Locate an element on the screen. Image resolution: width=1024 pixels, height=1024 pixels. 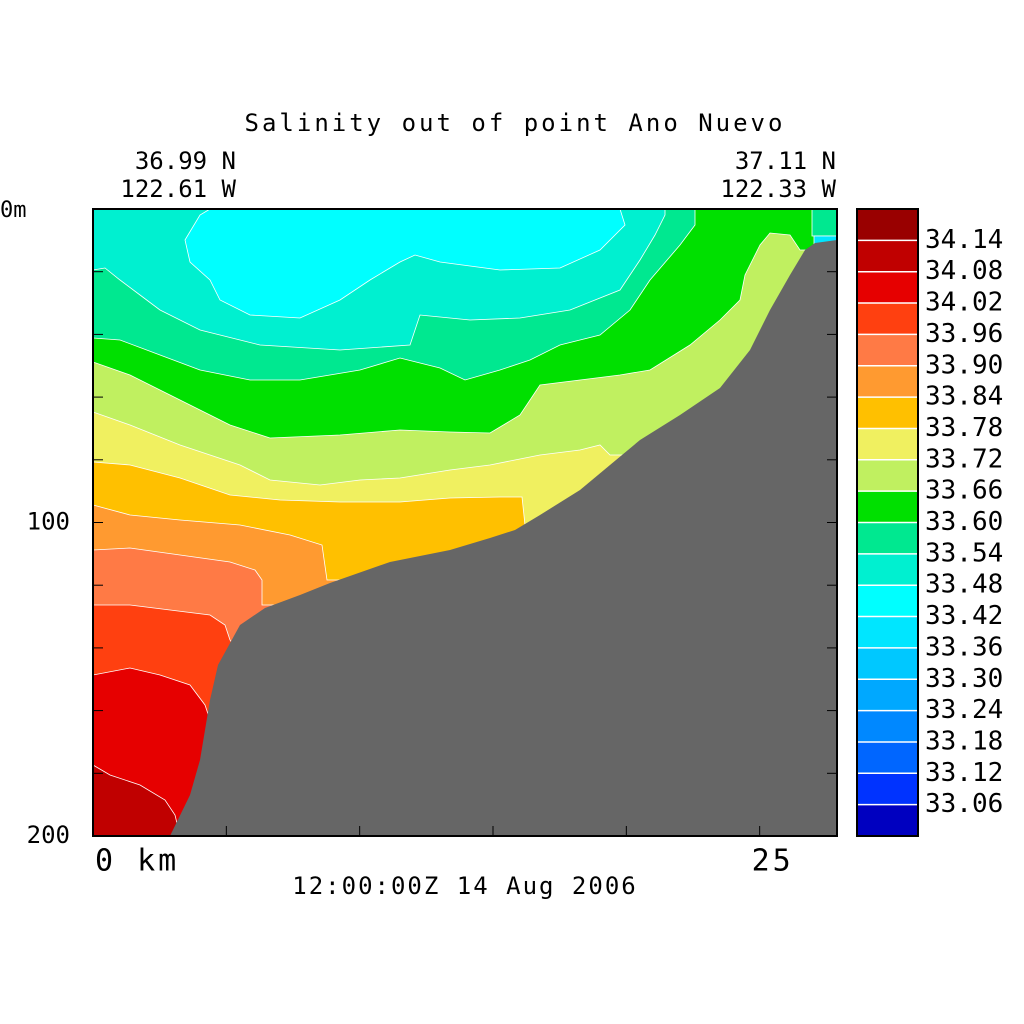
colorbar-label: 34.08 is located at coordinates (964, 271).